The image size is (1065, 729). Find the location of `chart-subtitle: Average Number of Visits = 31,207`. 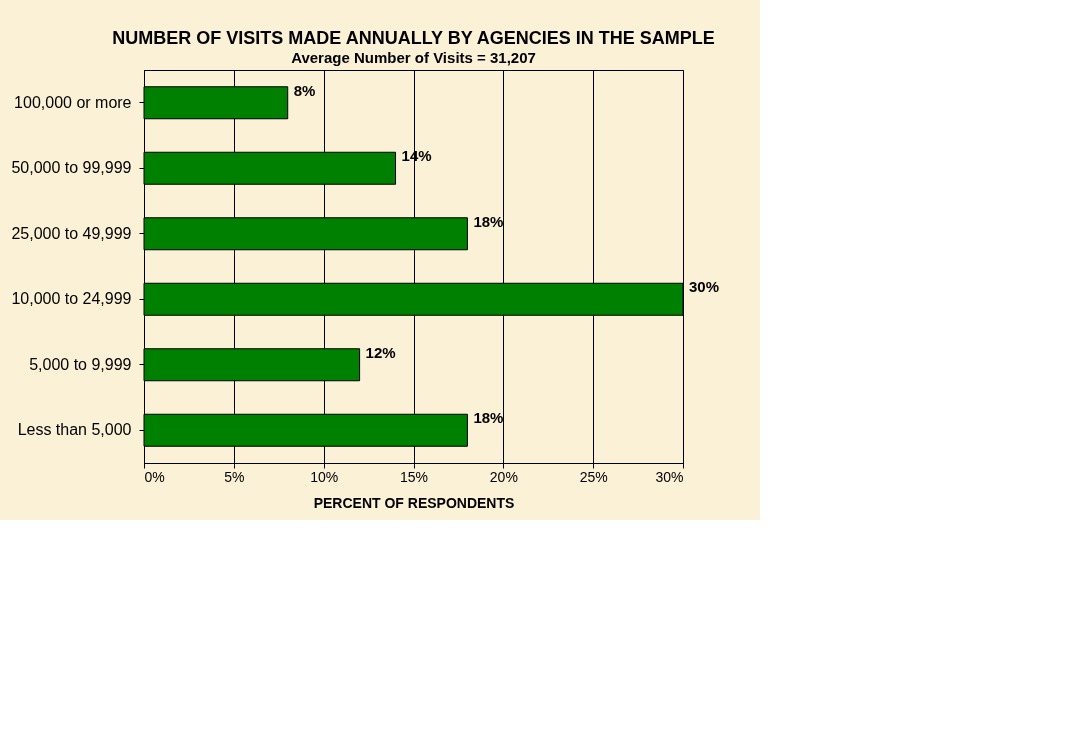

chart-subtitle: Average Number of Visits = 31,207 is located at coordinates (413, 57).